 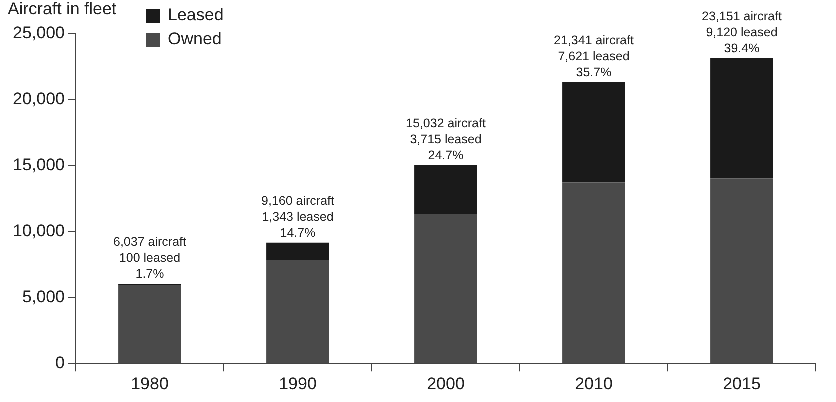 I want to click on y-tick-label: 0, so click(x=60, y=362).